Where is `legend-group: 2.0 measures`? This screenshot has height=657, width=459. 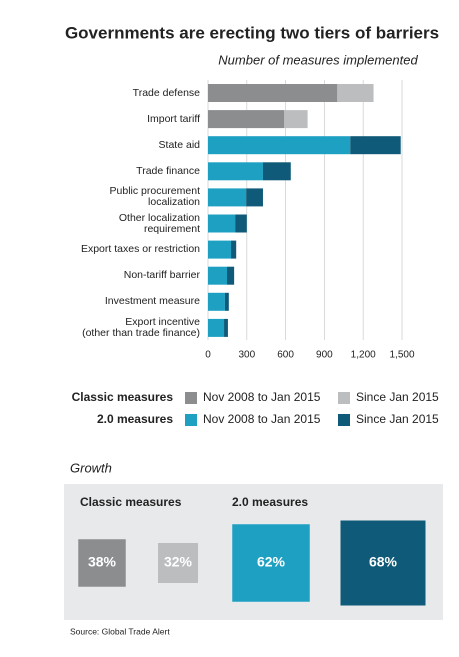 legend-group: 2.0 measures is located at coordinates (135, 419).